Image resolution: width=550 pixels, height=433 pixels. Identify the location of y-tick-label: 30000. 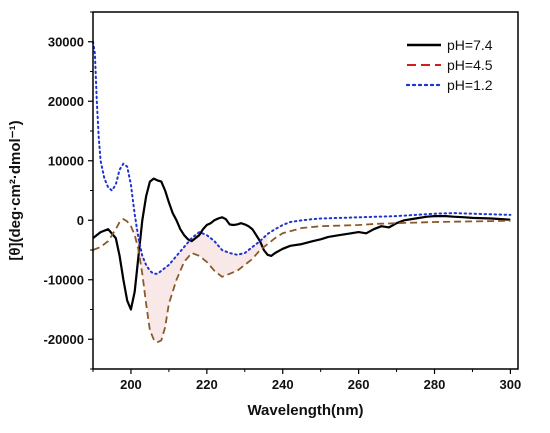
(66, 41).